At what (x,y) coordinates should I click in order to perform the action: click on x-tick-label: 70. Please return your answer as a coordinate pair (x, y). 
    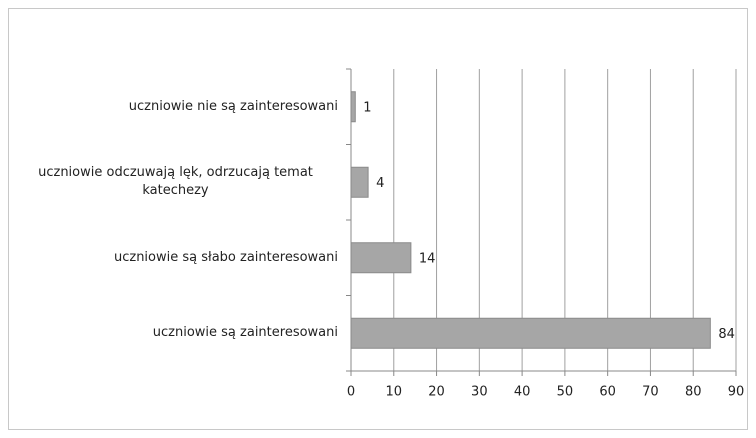
    Looking at the image, I should click on (650, 392).